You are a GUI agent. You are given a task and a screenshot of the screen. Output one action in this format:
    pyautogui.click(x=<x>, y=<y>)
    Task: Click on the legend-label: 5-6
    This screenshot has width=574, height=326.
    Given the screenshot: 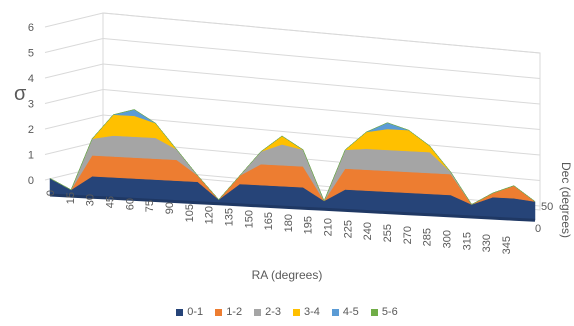 What is the action you would take?
    pyautogui.click(x=389, y=312)
    